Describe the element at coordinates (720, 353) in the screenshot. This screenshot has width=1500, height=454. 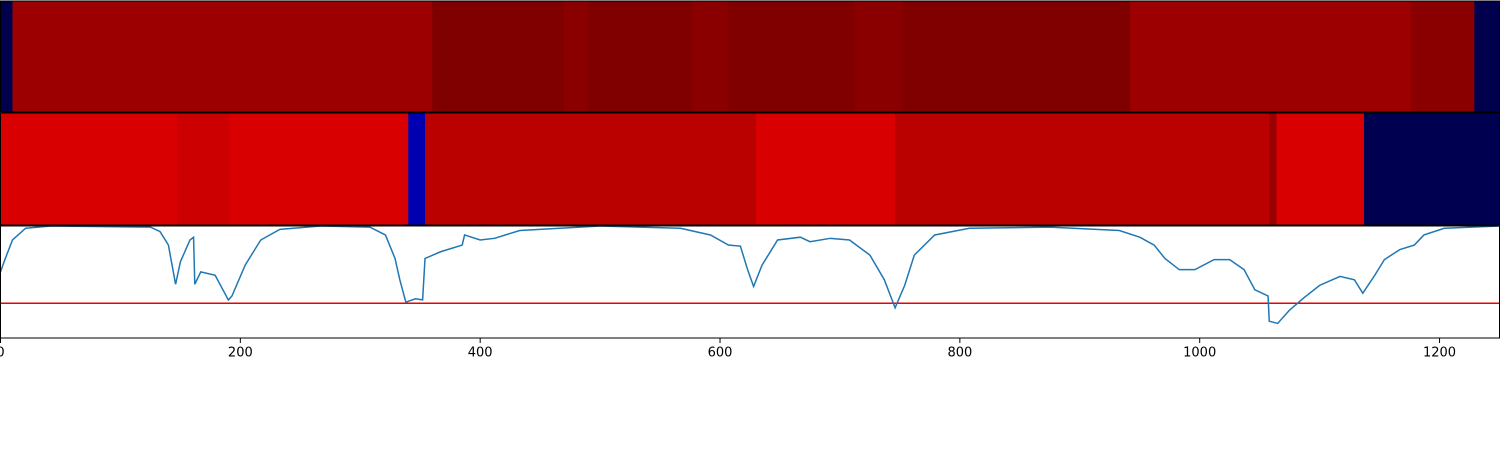
I see `x-tick-label: 600` at that location.